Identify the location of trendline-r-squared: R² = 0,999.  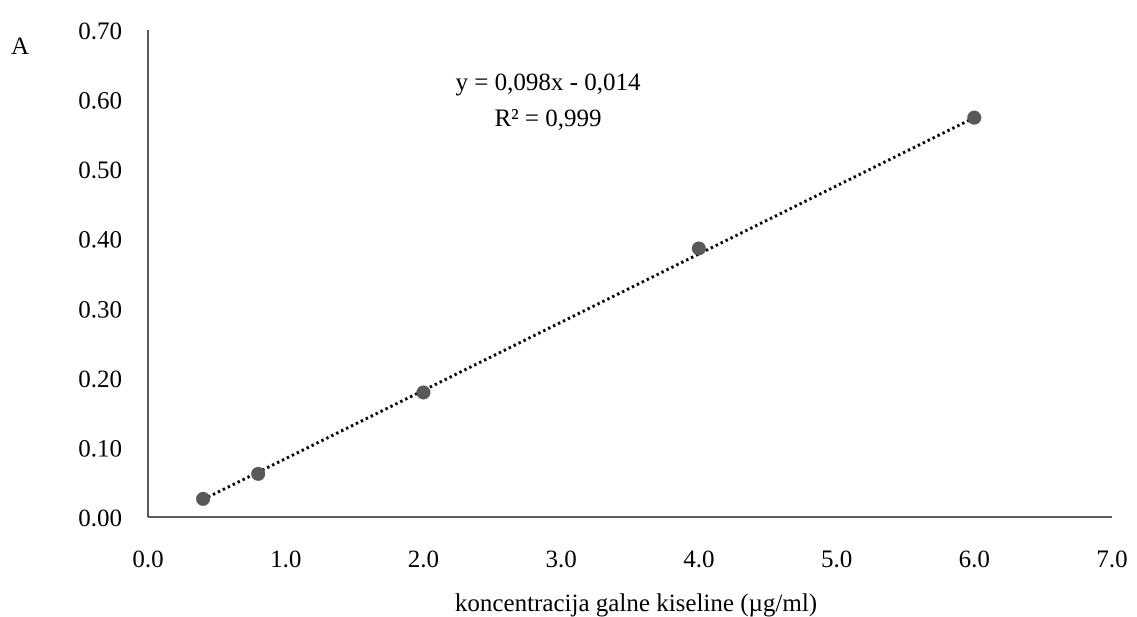
(547, 118).